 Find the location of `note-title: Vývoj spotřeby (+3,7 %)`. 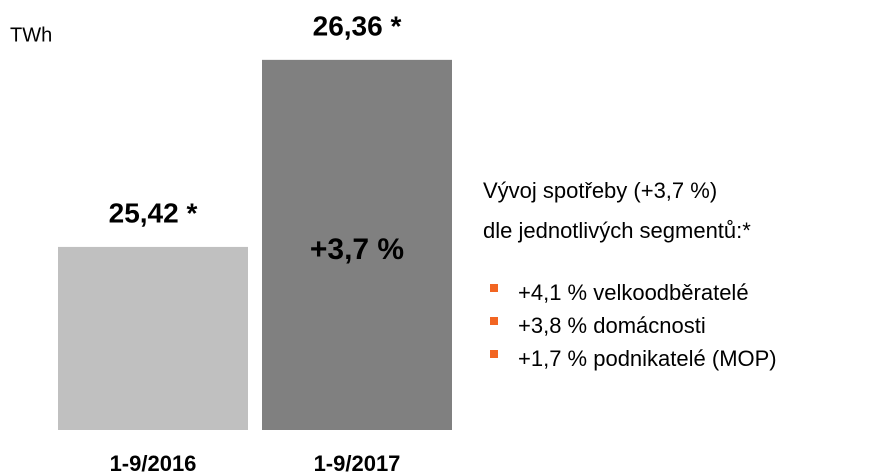

note-title: Vývoj spotřeby (+3,7 %) is located at coordinates (600, 190).